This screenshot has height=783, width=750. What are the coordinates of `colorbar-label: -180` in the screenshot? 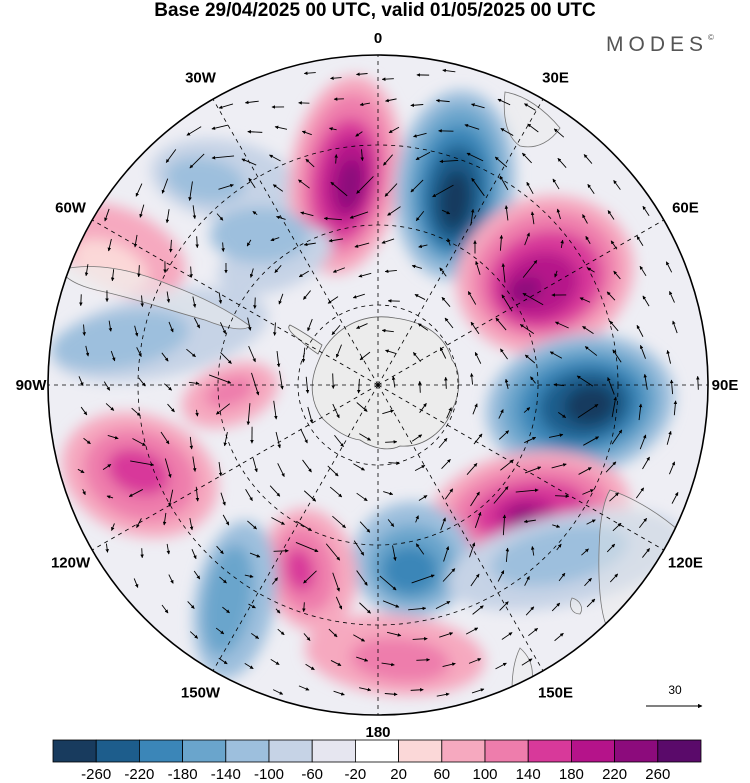 It's located at (183, 774).